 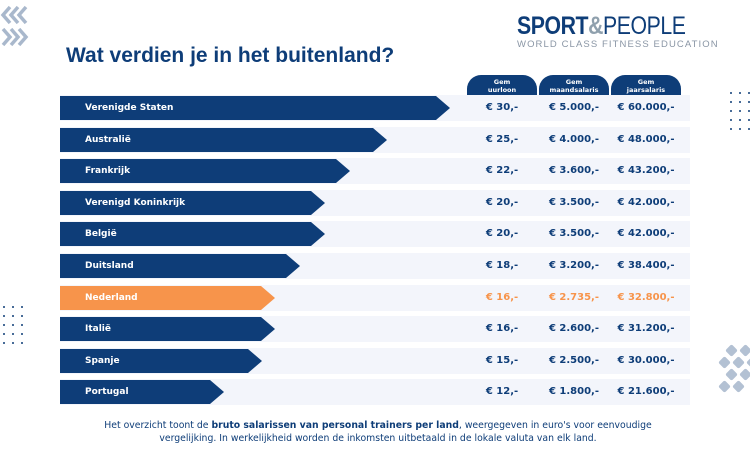 What do you see at coordinates (192, 202) in the screenshot?
I see `bar: Verenigd Koninkrijk` at bounding box center [192, 202].